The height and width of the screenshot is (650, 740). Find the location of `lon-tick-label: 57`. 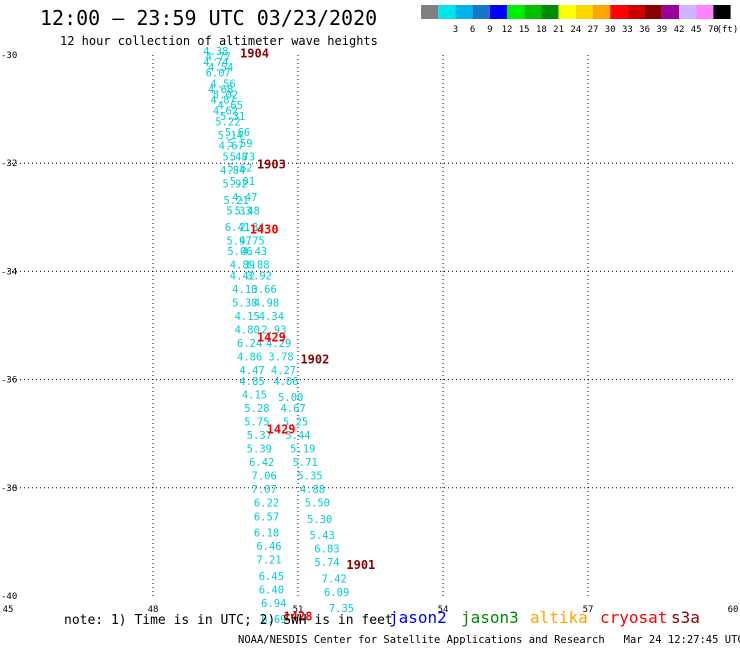

lon-tick-label: 57 is located at coordinates (588, 610).